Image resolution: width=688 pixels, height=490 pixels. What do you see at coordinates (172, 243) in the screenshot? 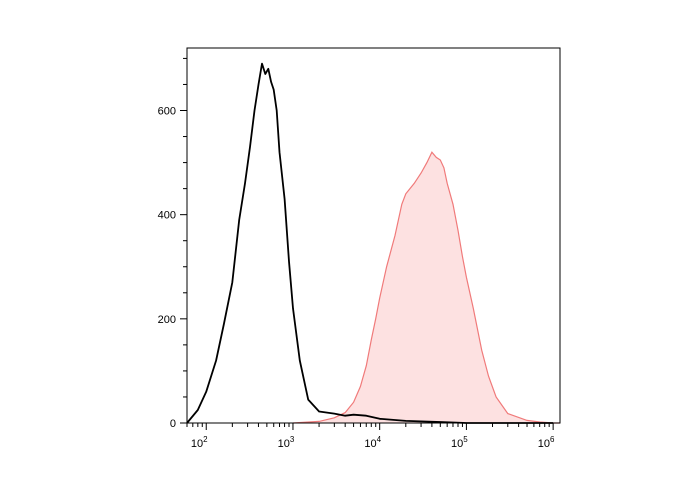
I see `y-axis: 0 200 400 600` at bounding box center [172, 243].